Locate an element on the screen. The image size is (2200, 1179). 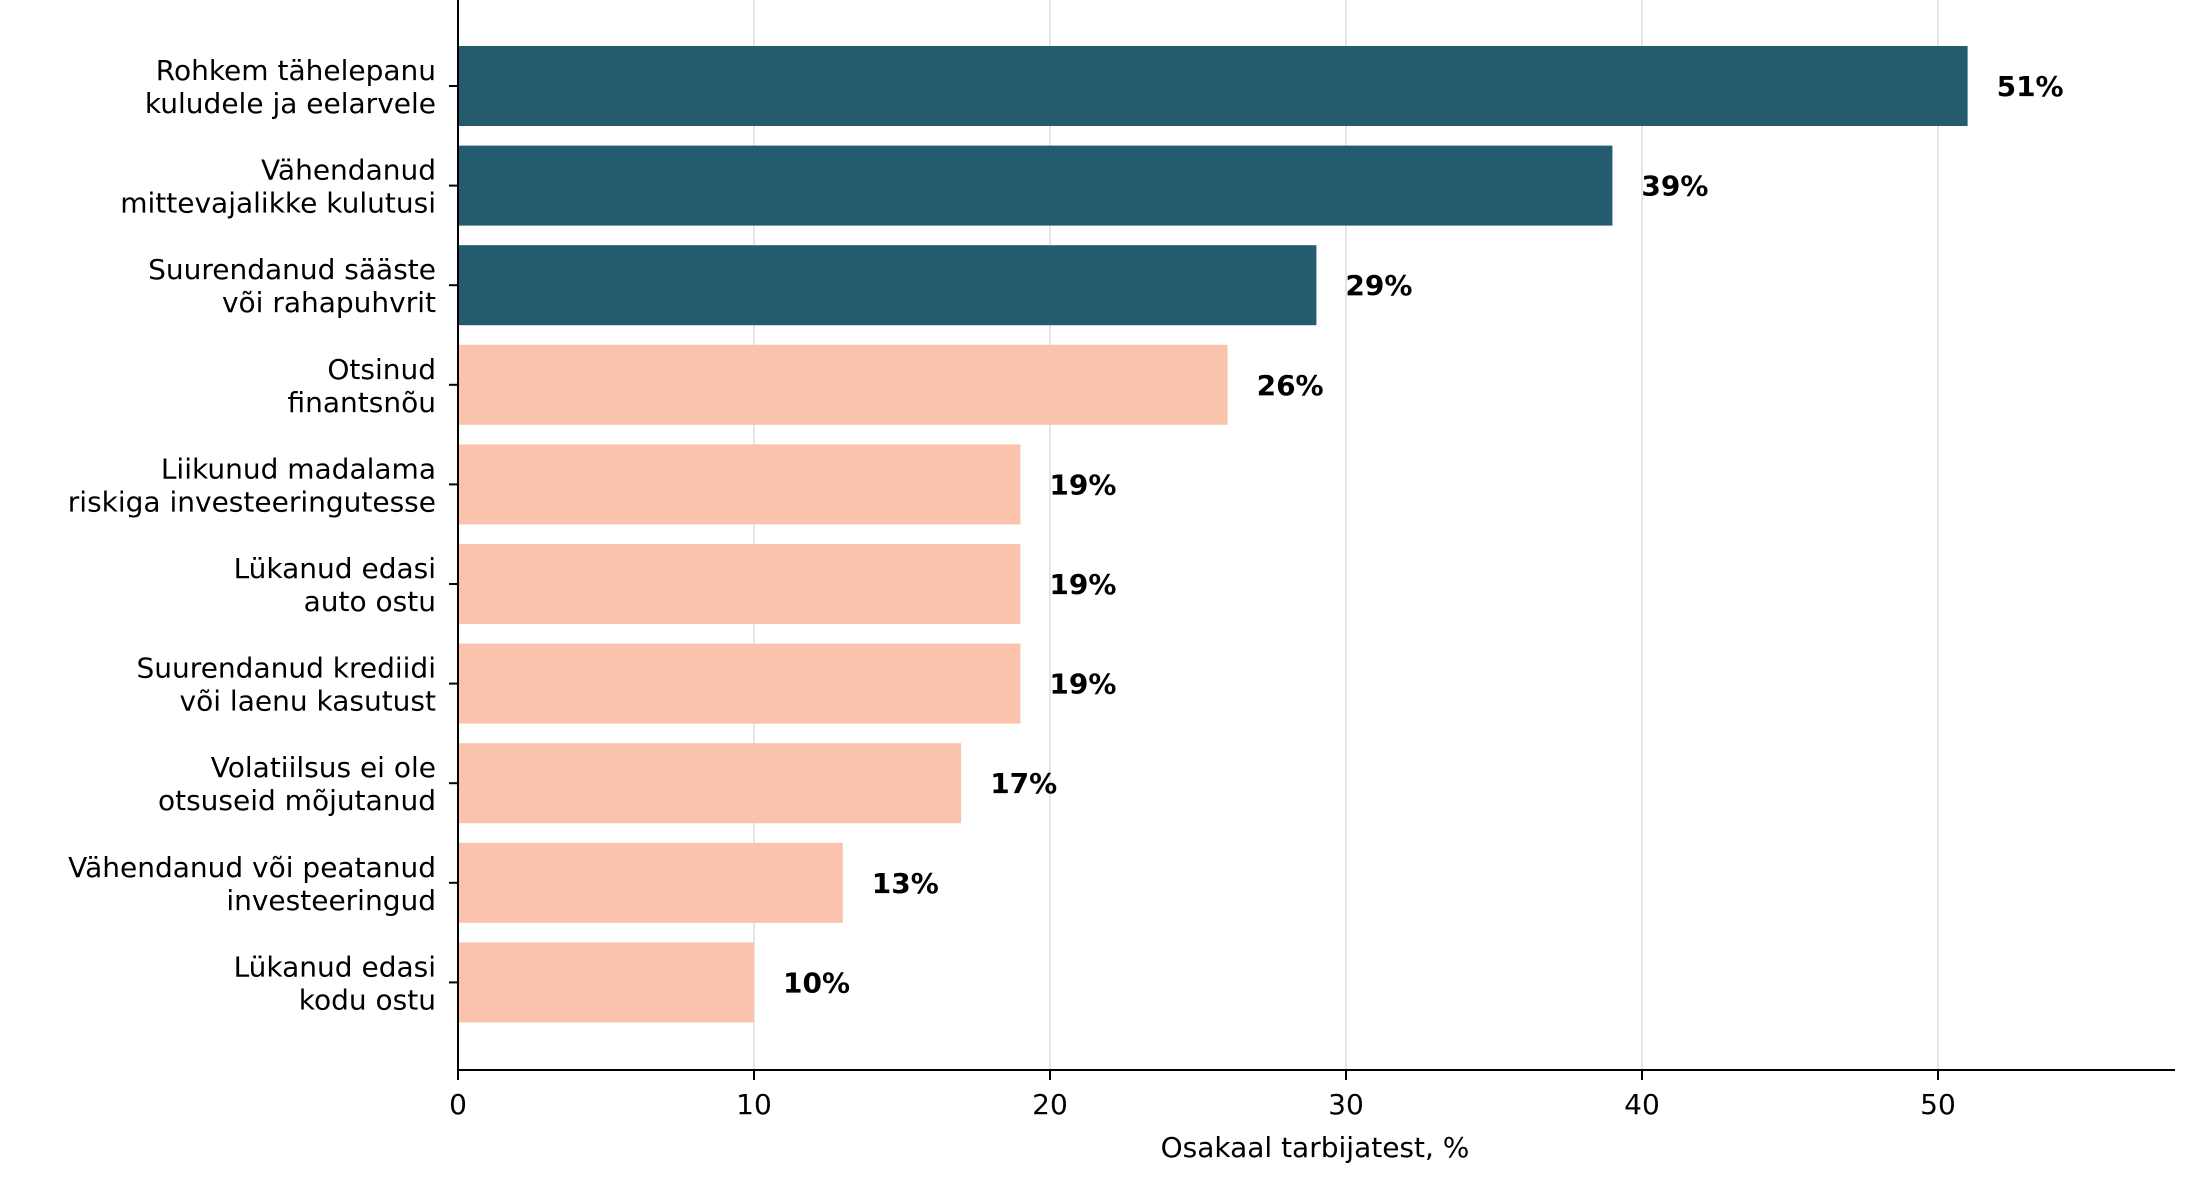
category-label-line: investeeringud is located at coordinates (331, 900).